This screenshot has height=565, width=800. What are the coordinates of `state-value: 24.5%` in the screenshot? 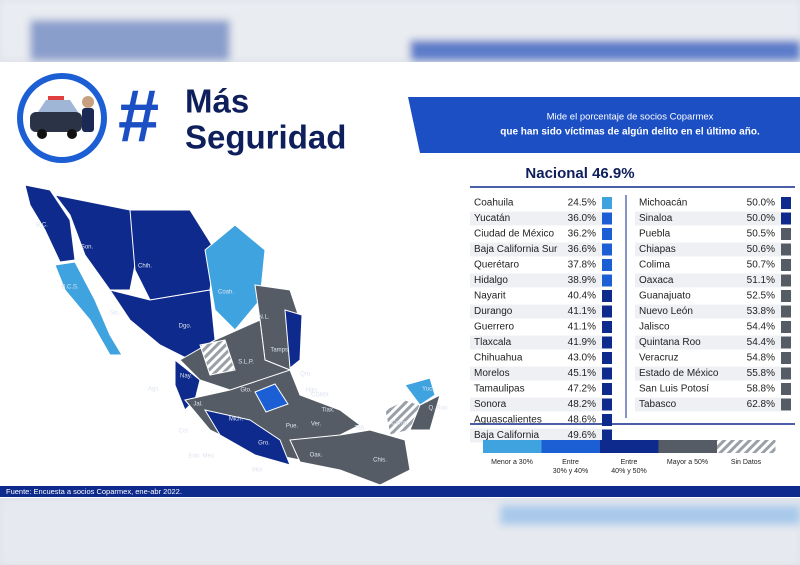 It's located at (582, 203).